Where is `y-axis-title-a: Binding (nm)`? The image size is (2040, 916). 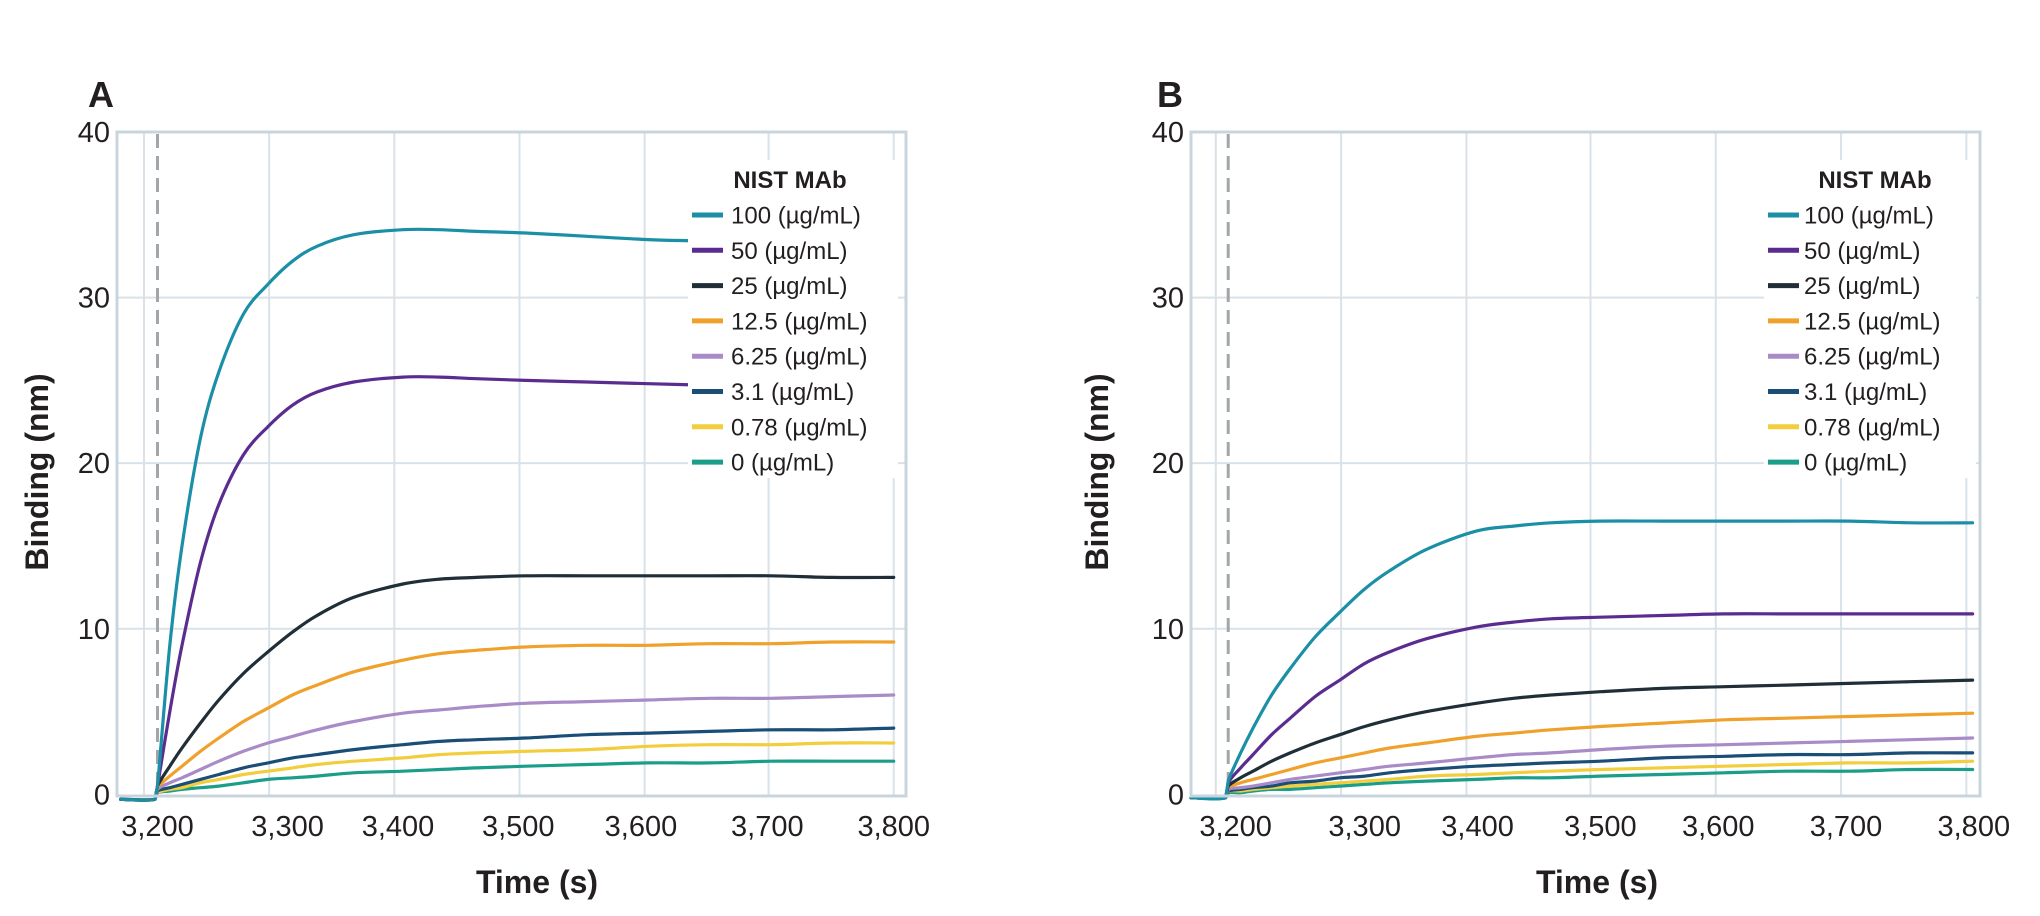 y-axis-title-a: Binding (nm) is located at coordinates (37, 471).